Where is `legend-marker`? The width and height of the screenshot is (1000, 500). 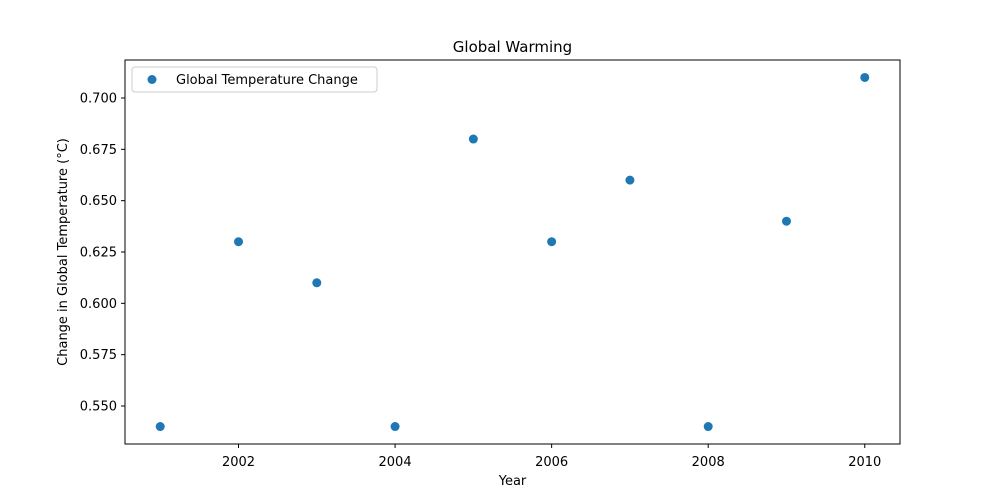 legend-marker is located at coordinates (152, 79).